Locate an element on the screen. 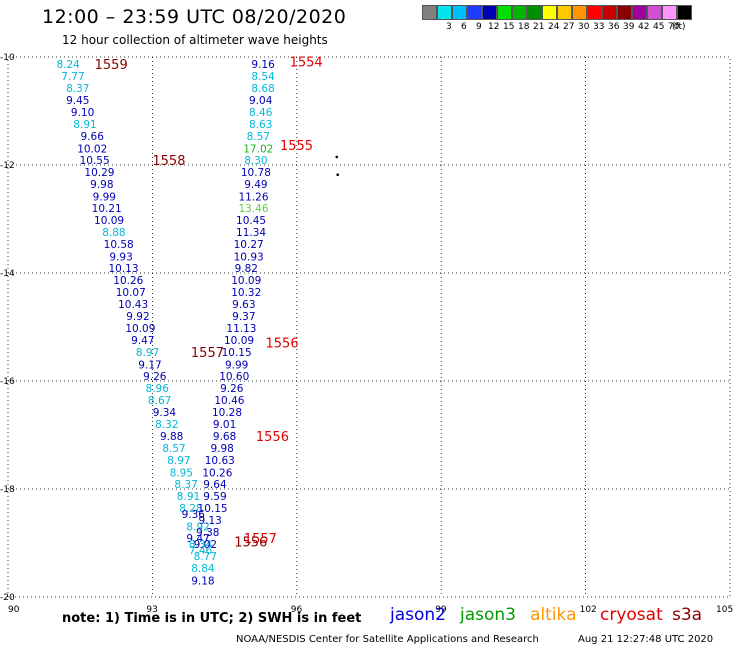 The height and width of the screenshot is (650, 740). satellite-cryosat: cryosat is located at coordinates (631, 615).